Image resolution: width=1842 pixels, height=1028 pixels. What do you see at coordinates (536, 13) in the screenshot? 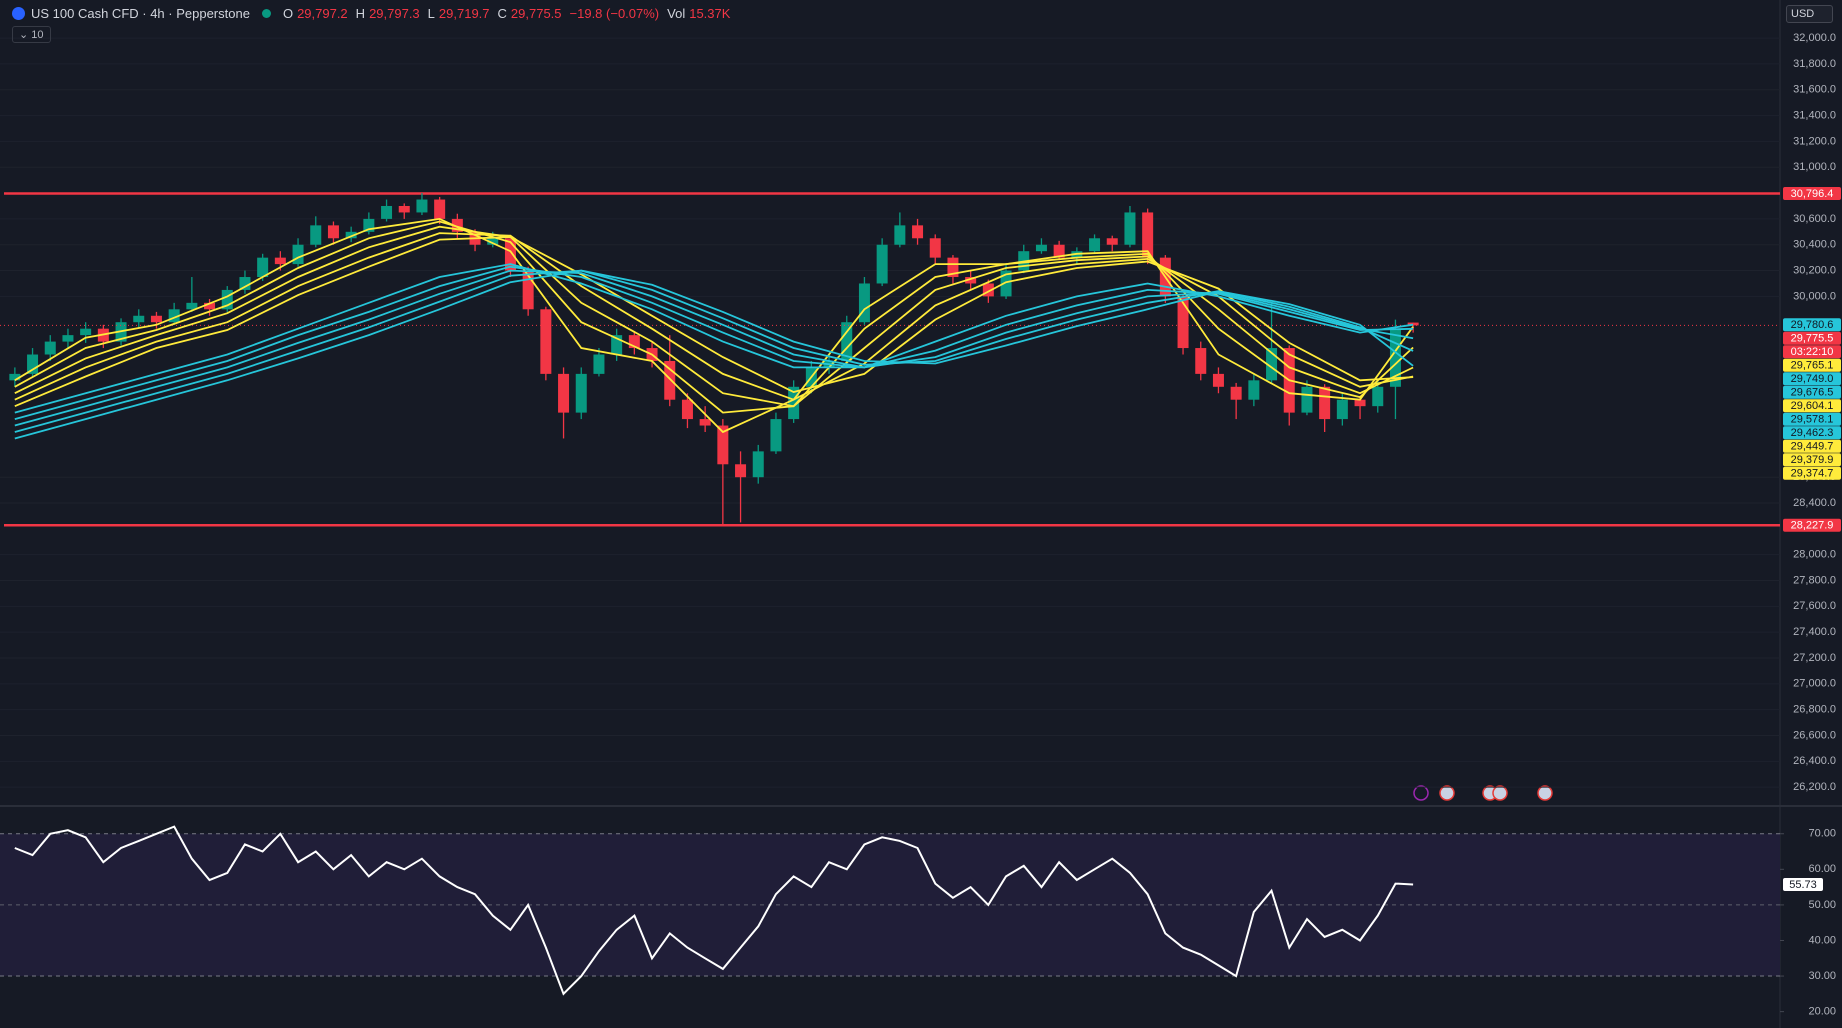
I see `ohlc-value: 29,775.5` at bounding box center [536, 13].